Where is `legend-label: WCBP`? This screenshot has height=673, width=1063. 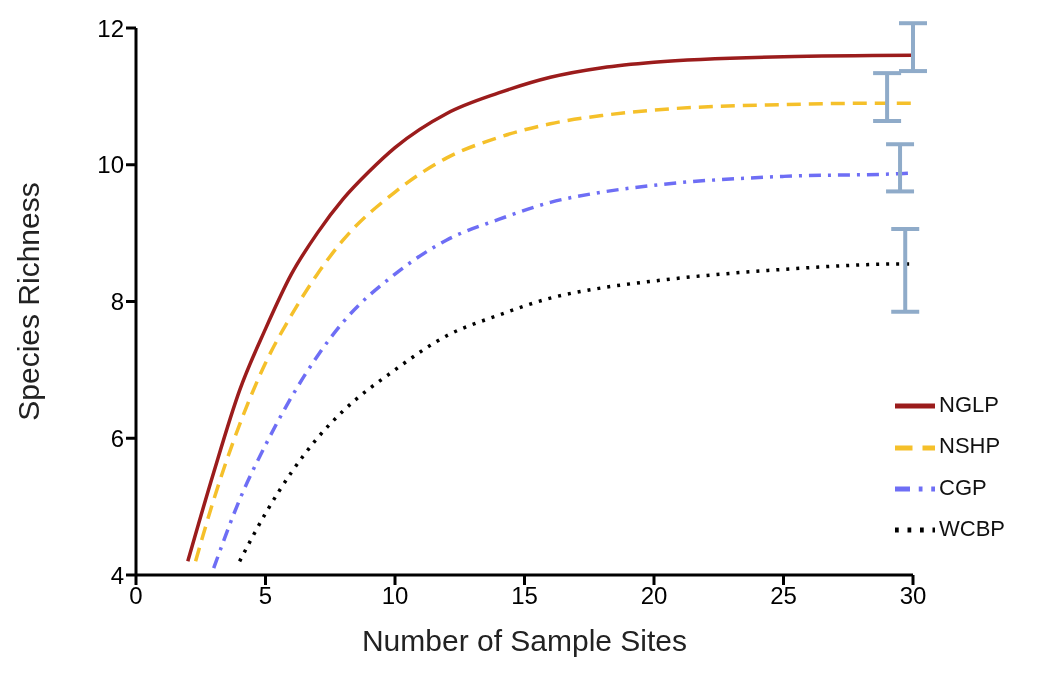 legend-label: WCBP is located at coordinates (972, 528).